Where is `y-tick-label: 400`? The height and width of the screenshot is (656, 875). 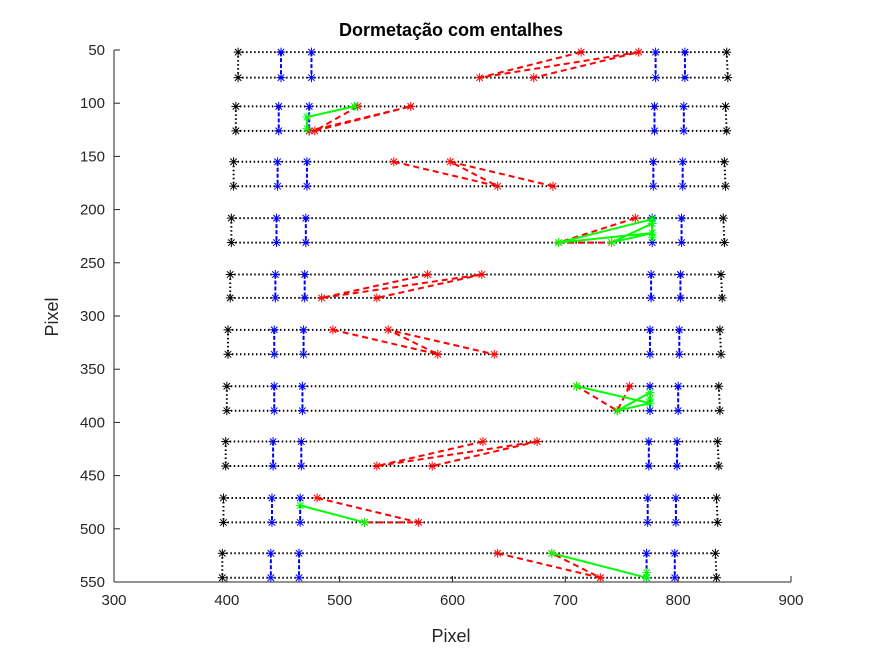 y-tick-label: 400 is located at coordinates (92, 422).